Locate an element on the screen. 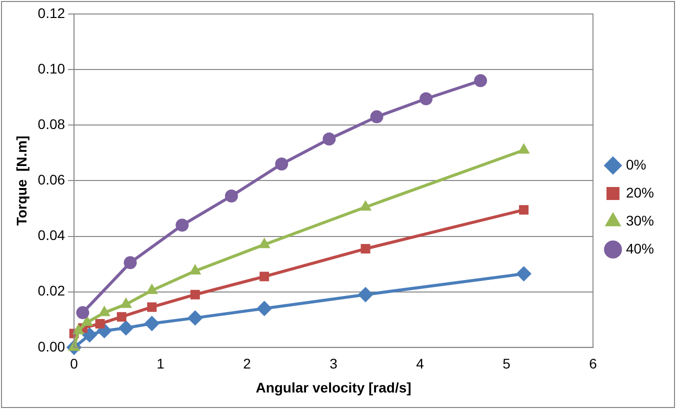 The image size is (678, 411). legend-label: 20% is located at coordinates (640, 192).